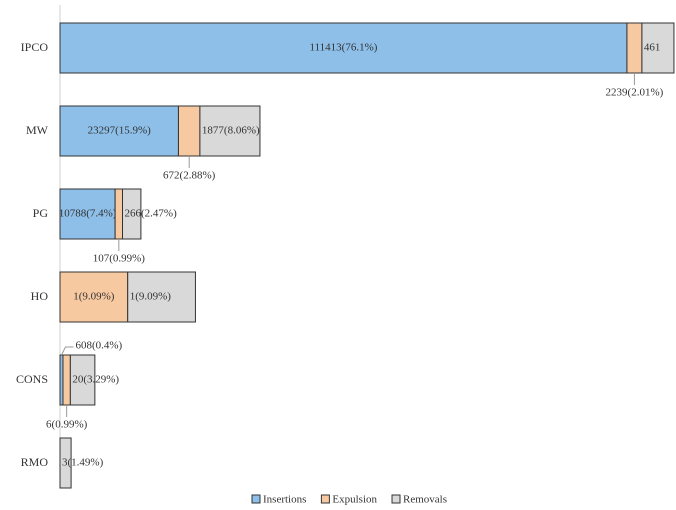 The image size is (676, 510). What do you see at coordinates (425, 500) in the screenshot?
I see `legend-label: Removals` at bounding box center [425, 500].